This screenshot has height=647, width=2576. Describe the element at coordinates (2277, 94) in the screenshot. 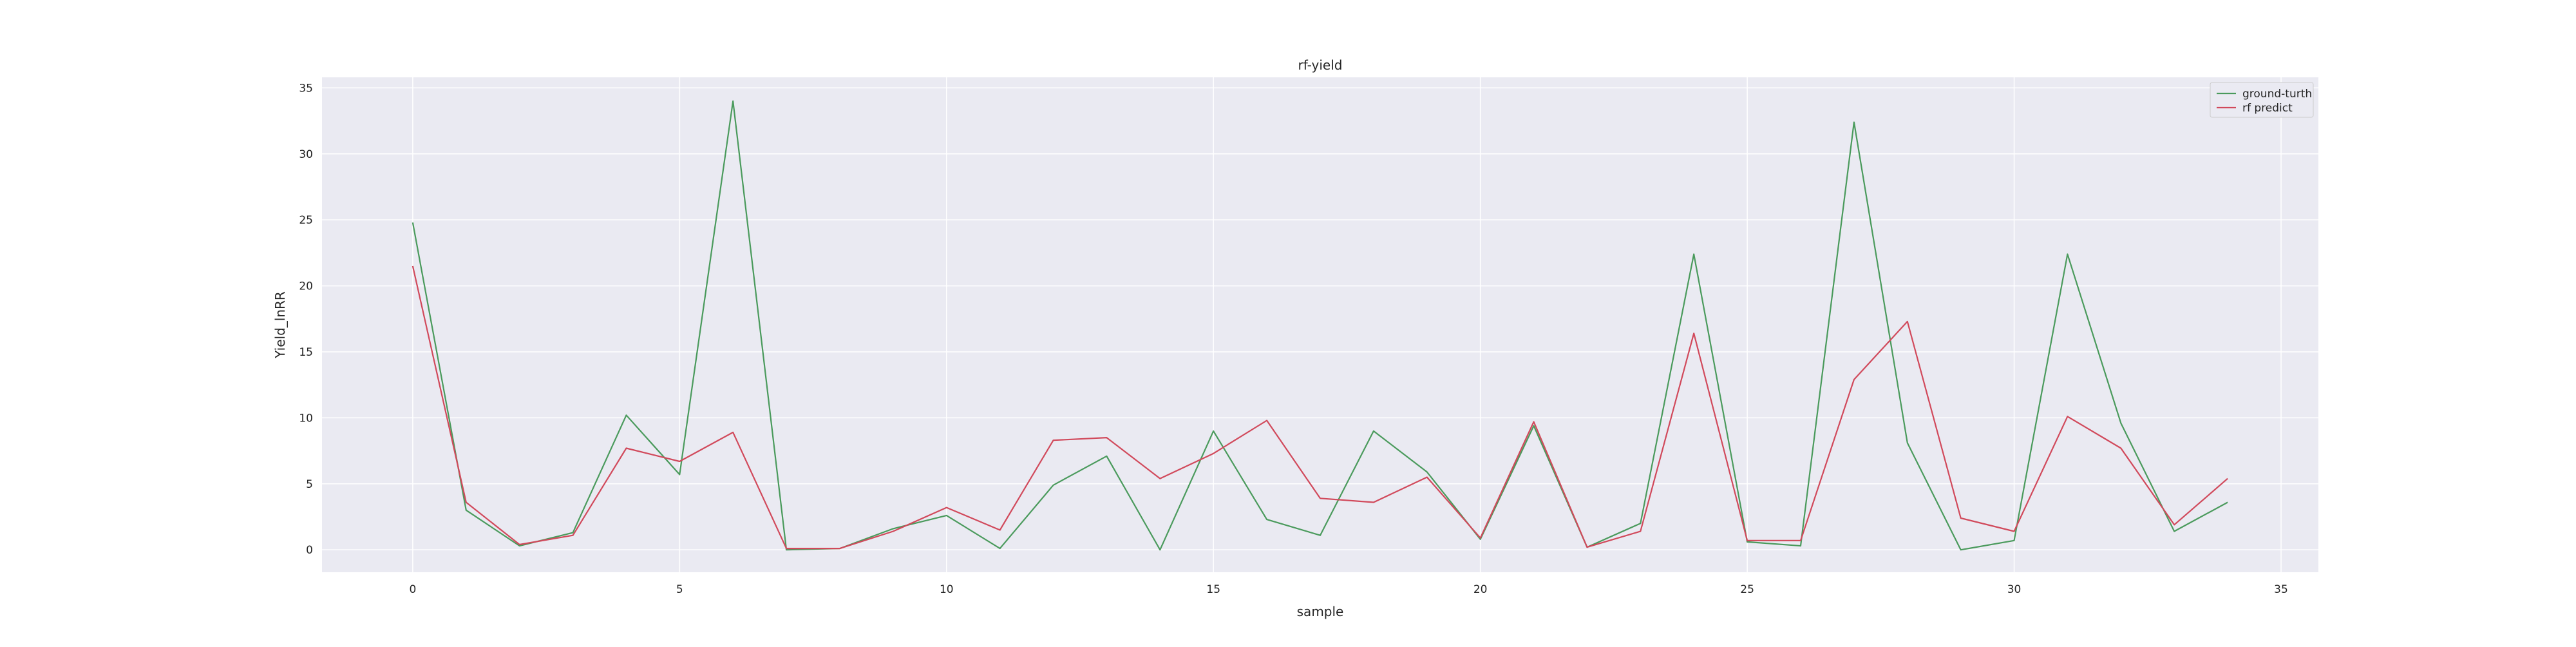

I see `legend-label: ground-turth` at that location.